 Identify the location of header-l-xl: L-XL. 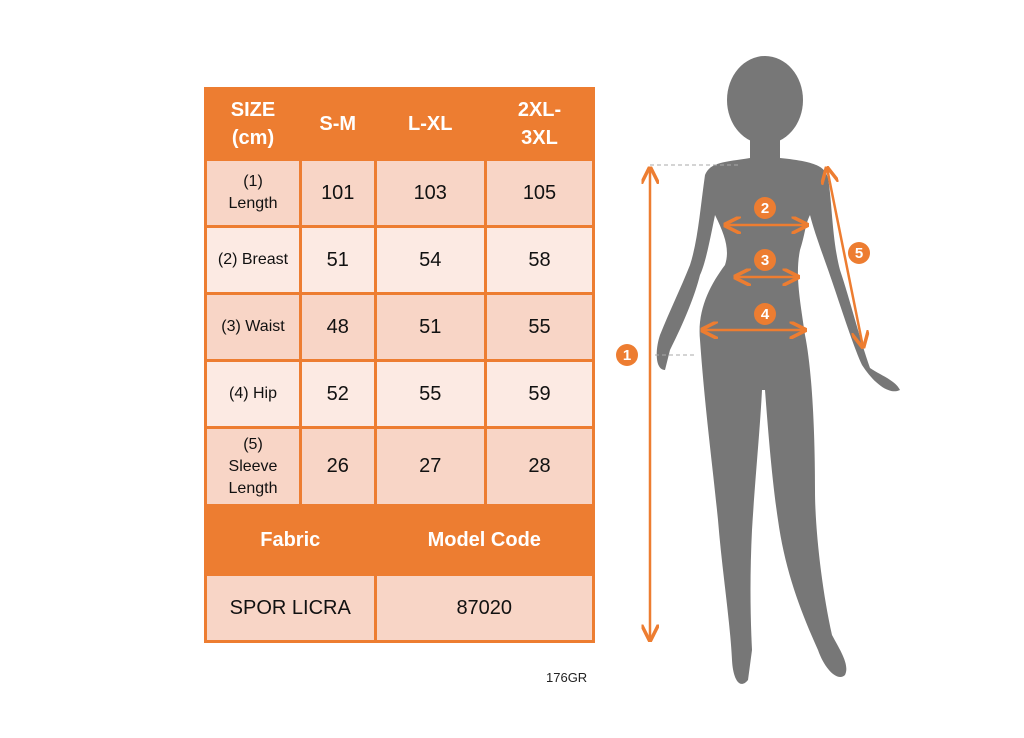
(430, 124).